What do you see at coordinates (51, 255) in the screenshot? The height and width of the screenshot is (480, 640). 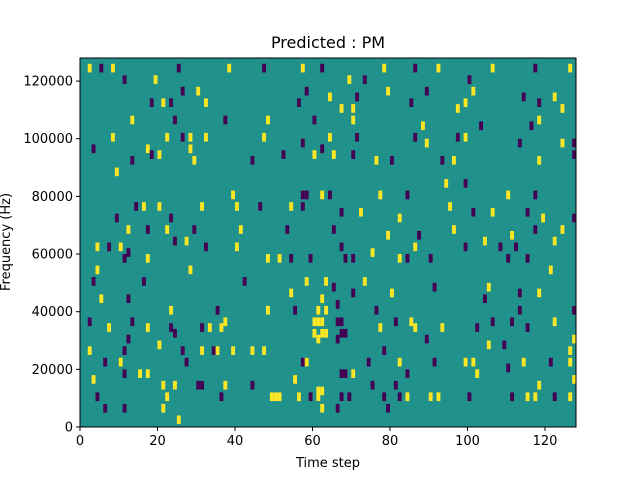 I see `y-axis: 0 20000 40000 60000 80000 100000 120000` at bounding box center [51, 255].